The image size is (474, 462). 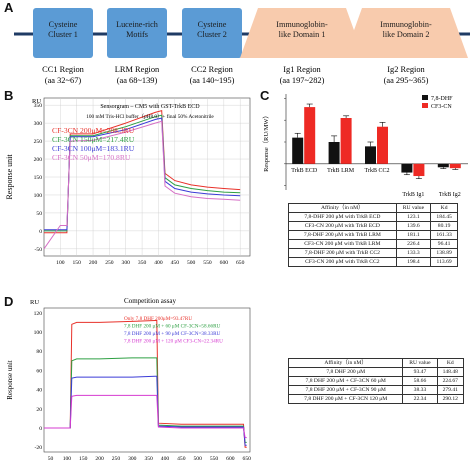 What do you see at coordinates (93, 148) in the screenshot?
I see `legend-entry: CF-3CN 100μM=183.1RU` at bounding box center [93, 148].